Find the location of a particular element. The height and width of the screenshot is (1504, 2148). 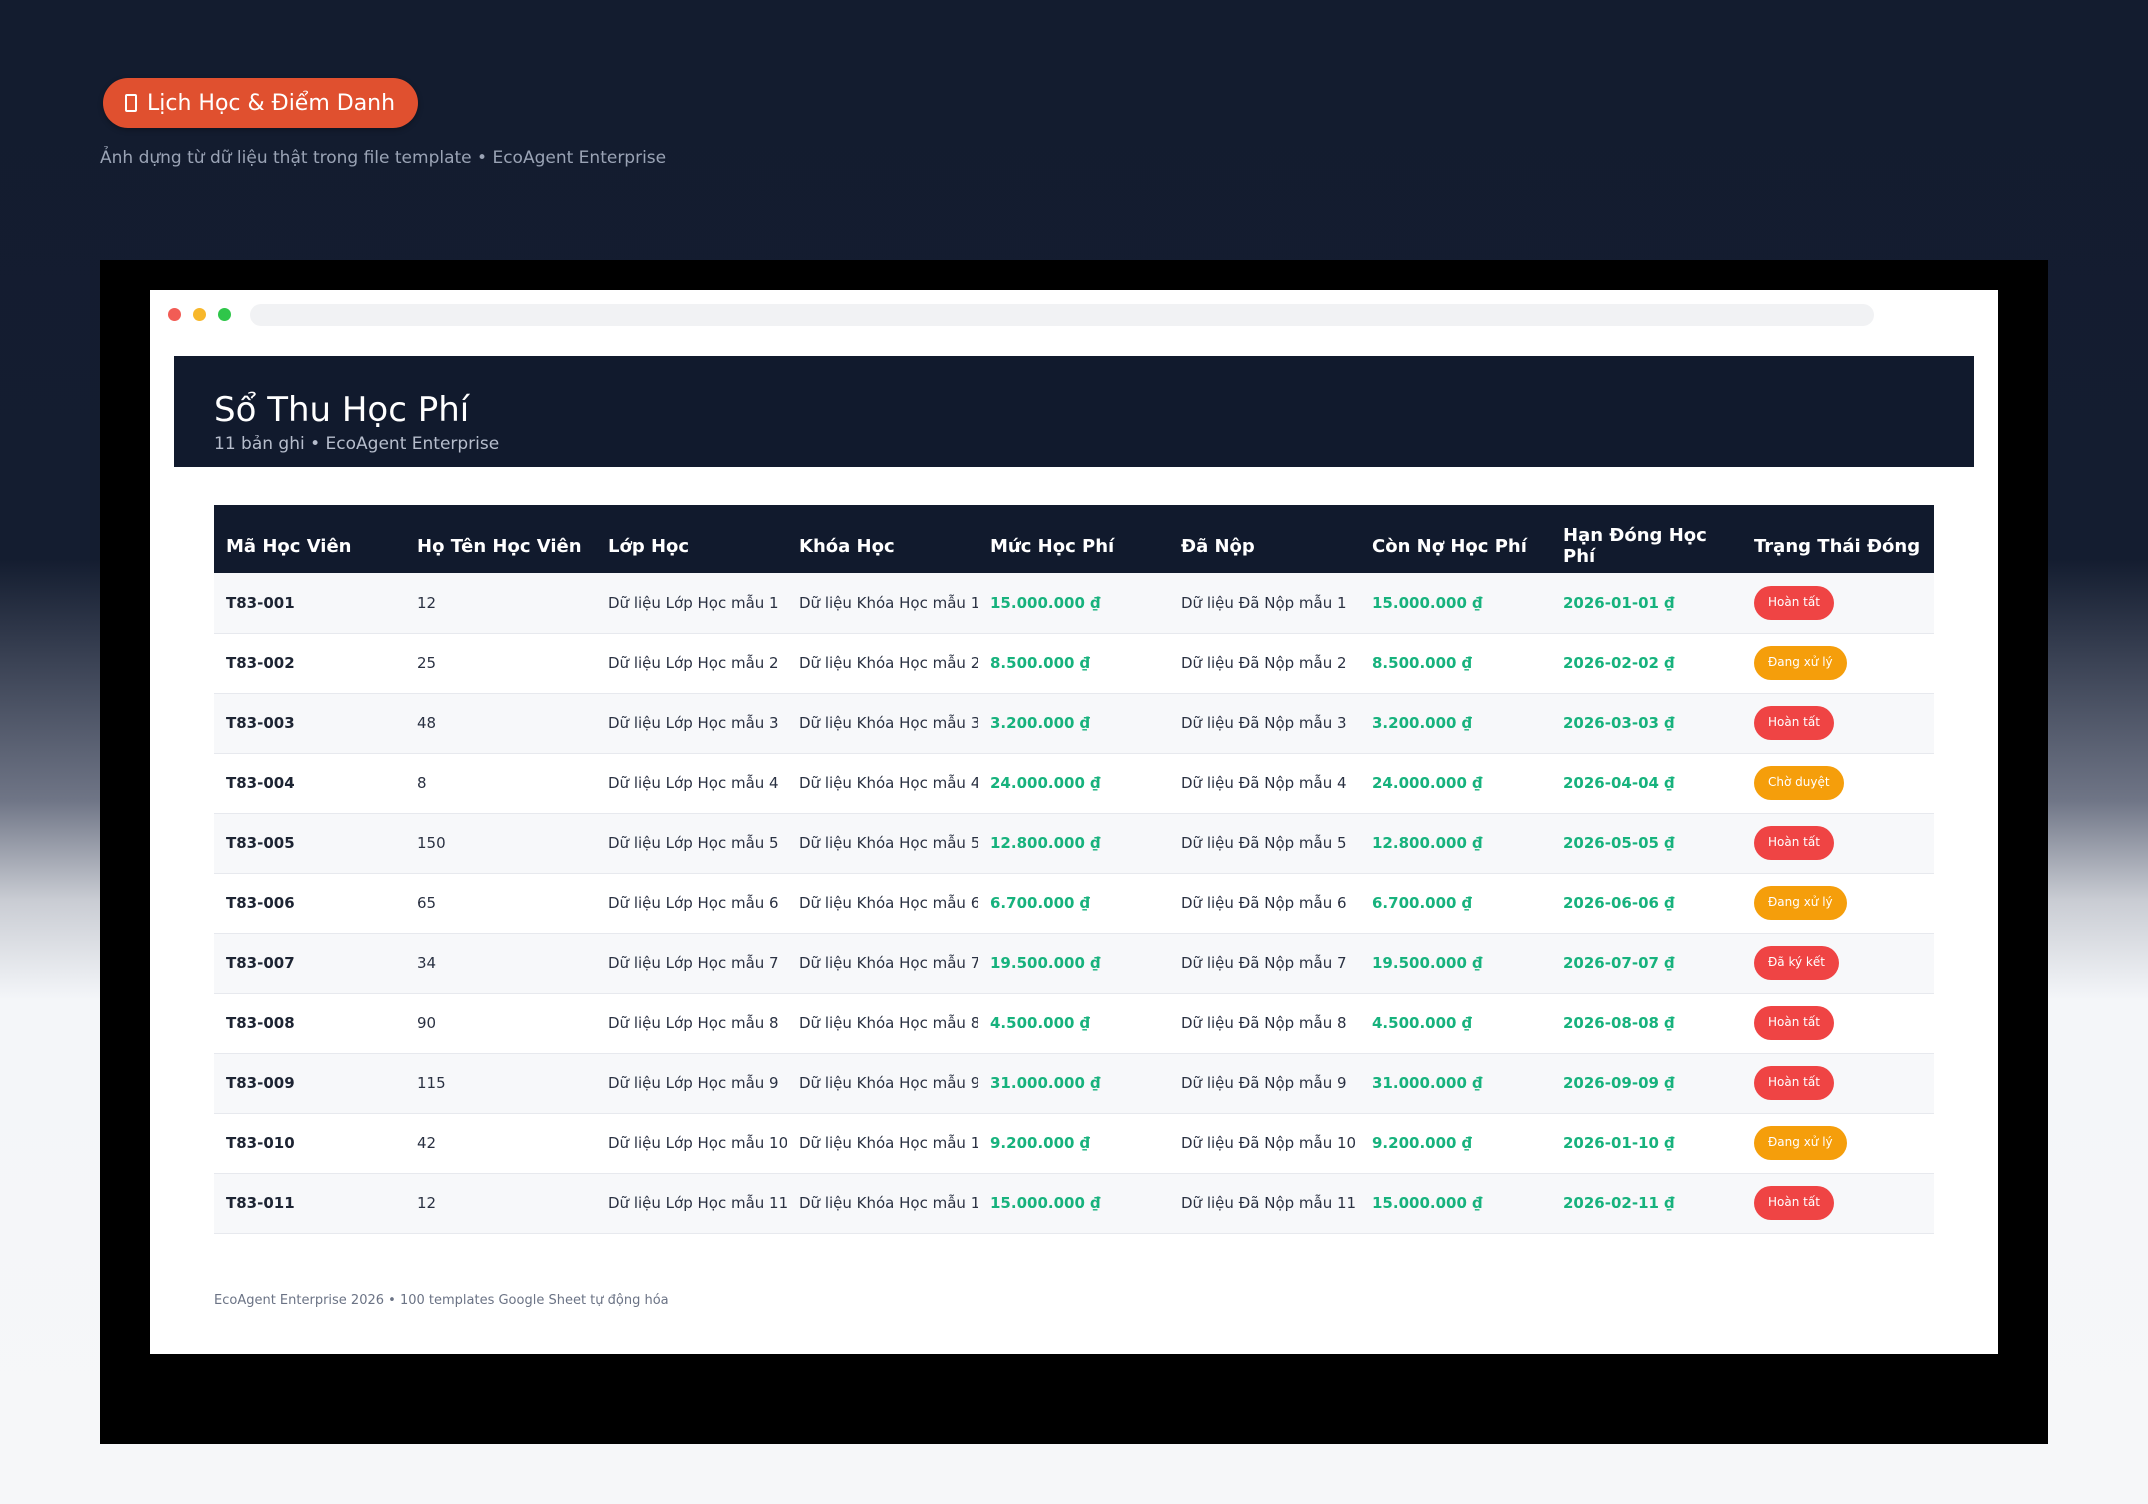

debt-cell: 24.000.000 ₫ is located at coordinates (1427, 783).